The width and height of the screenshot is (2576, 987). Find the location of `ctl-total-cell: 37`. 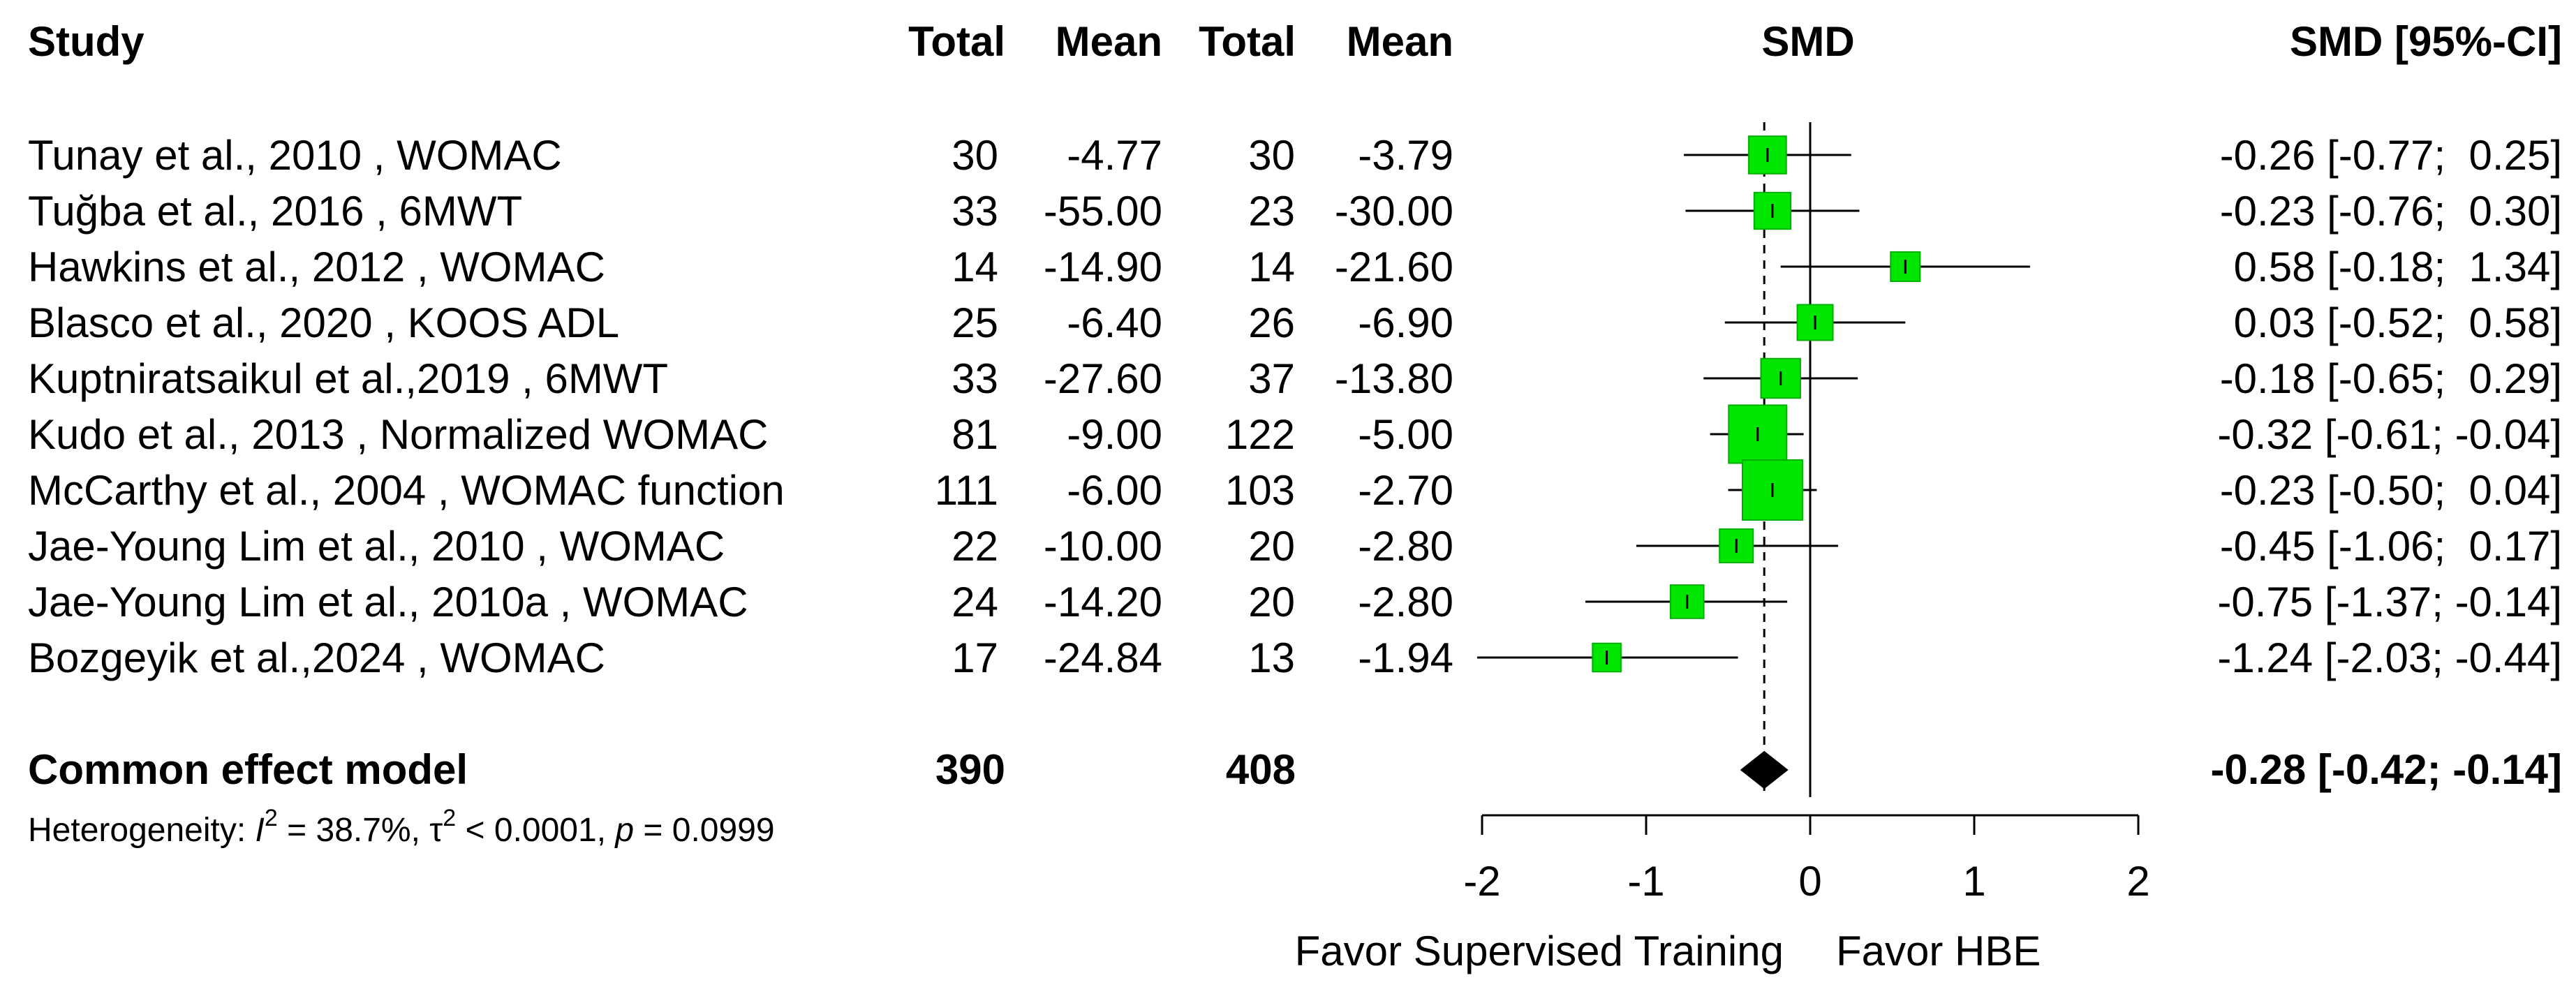

ctl-total-cell: 37 is located at coordinates (1271, 378).